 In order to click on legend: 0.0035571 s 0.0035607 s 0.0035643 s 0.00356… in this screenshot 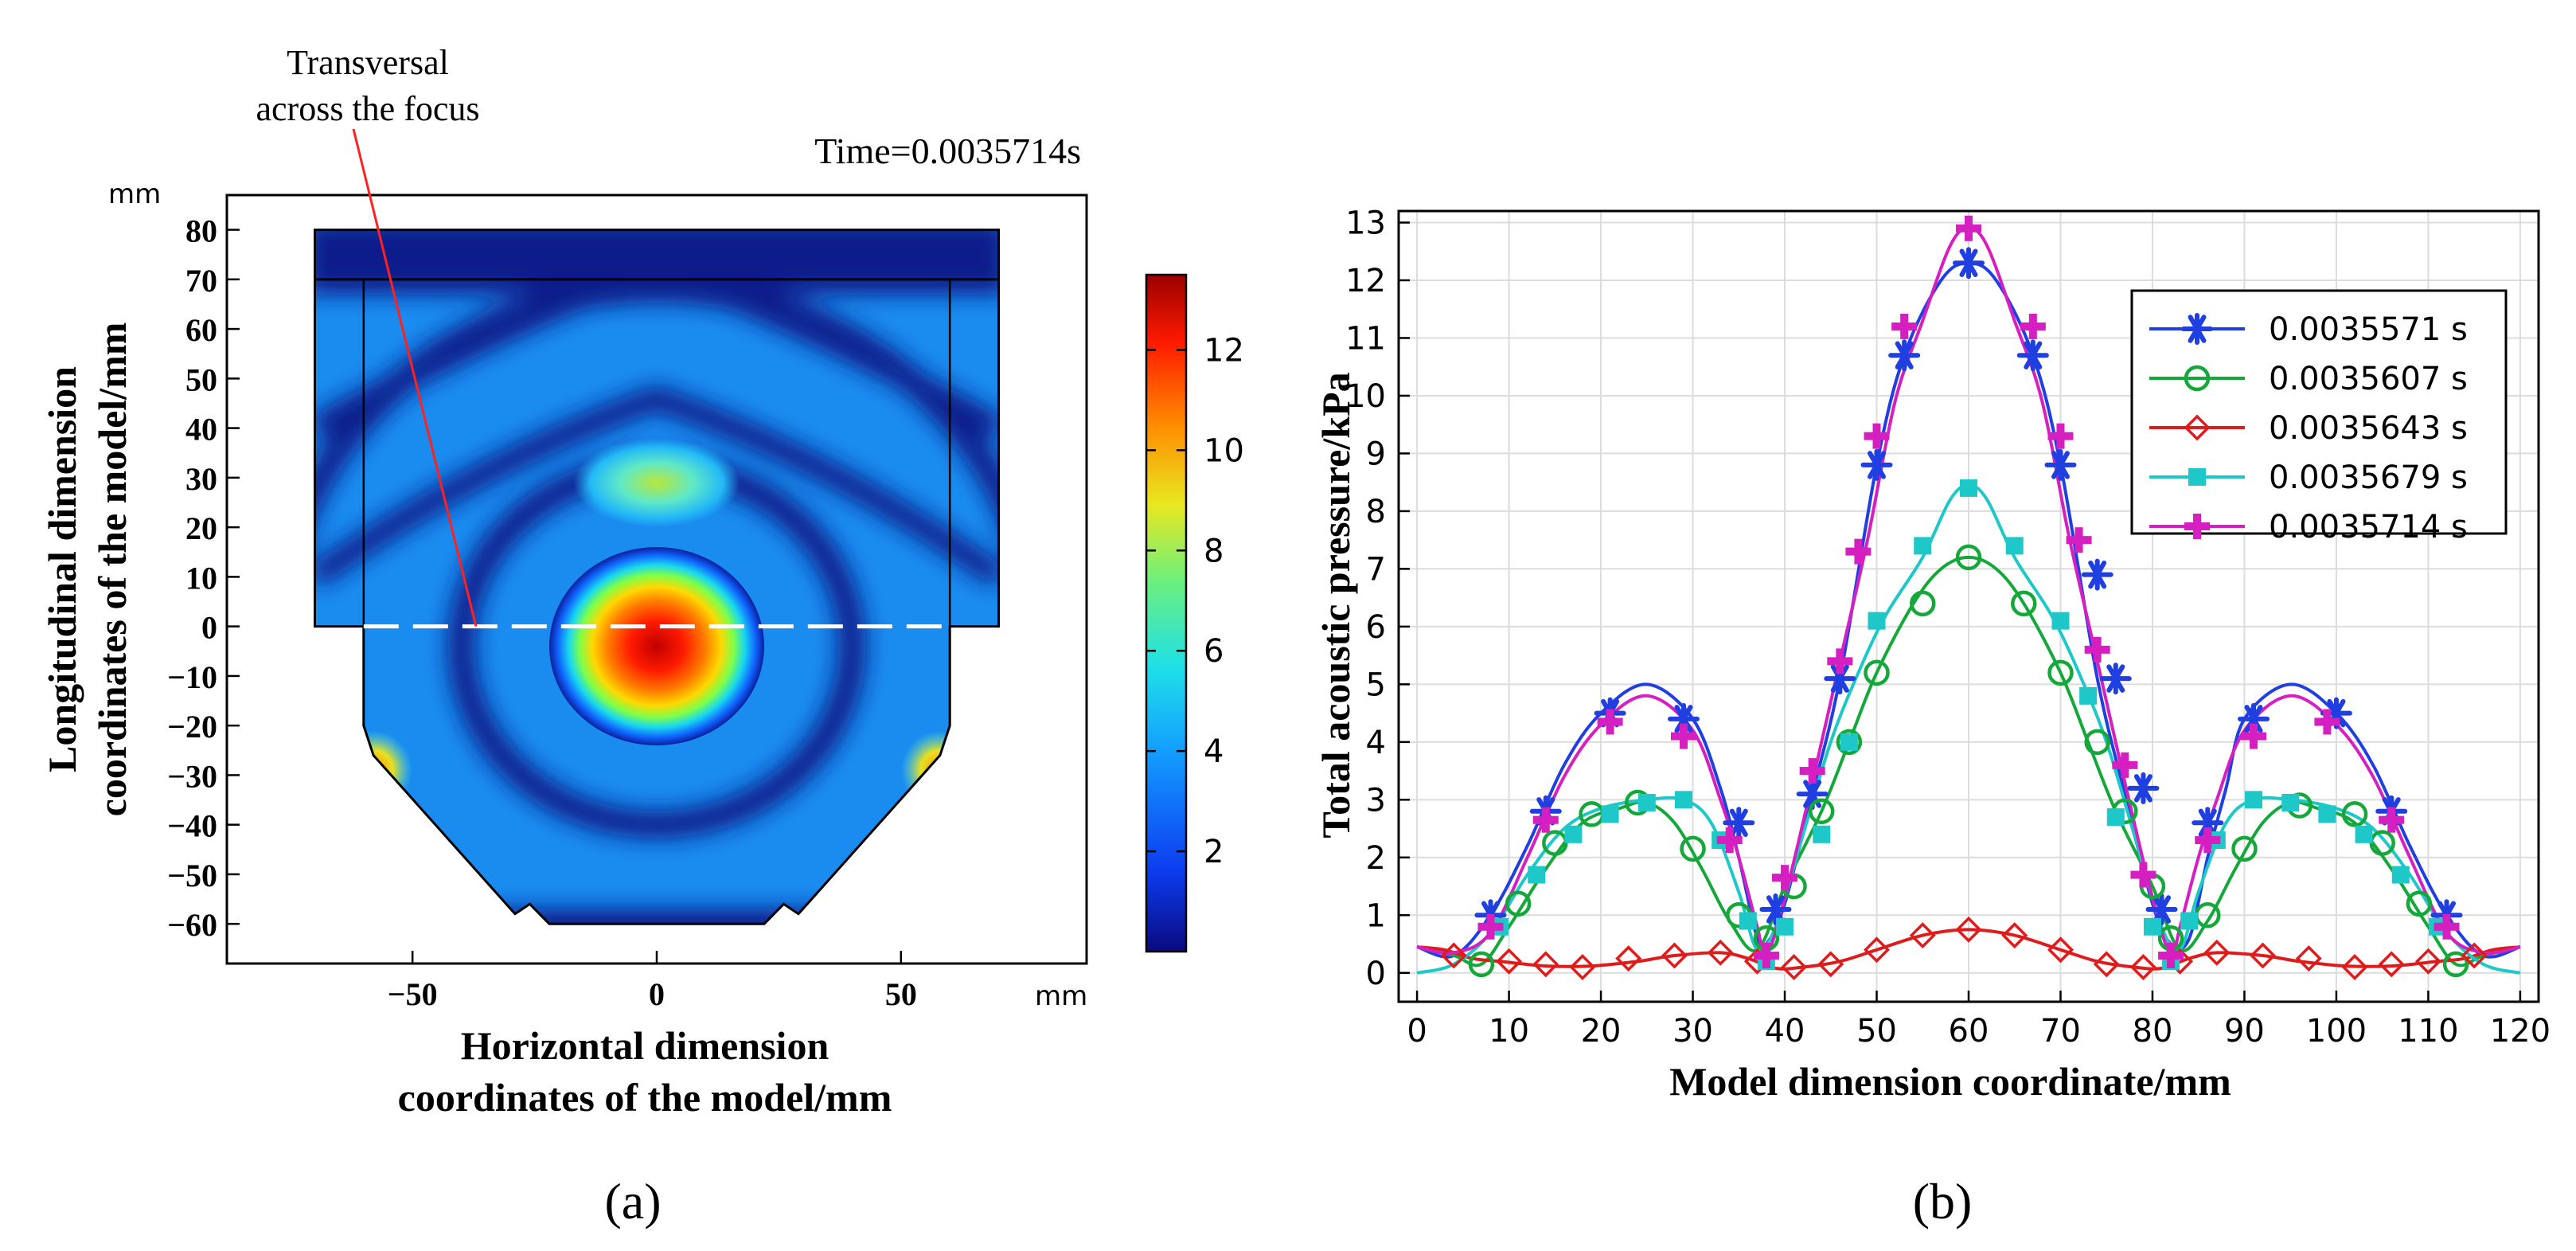, I will do `click(2319, 417)`.